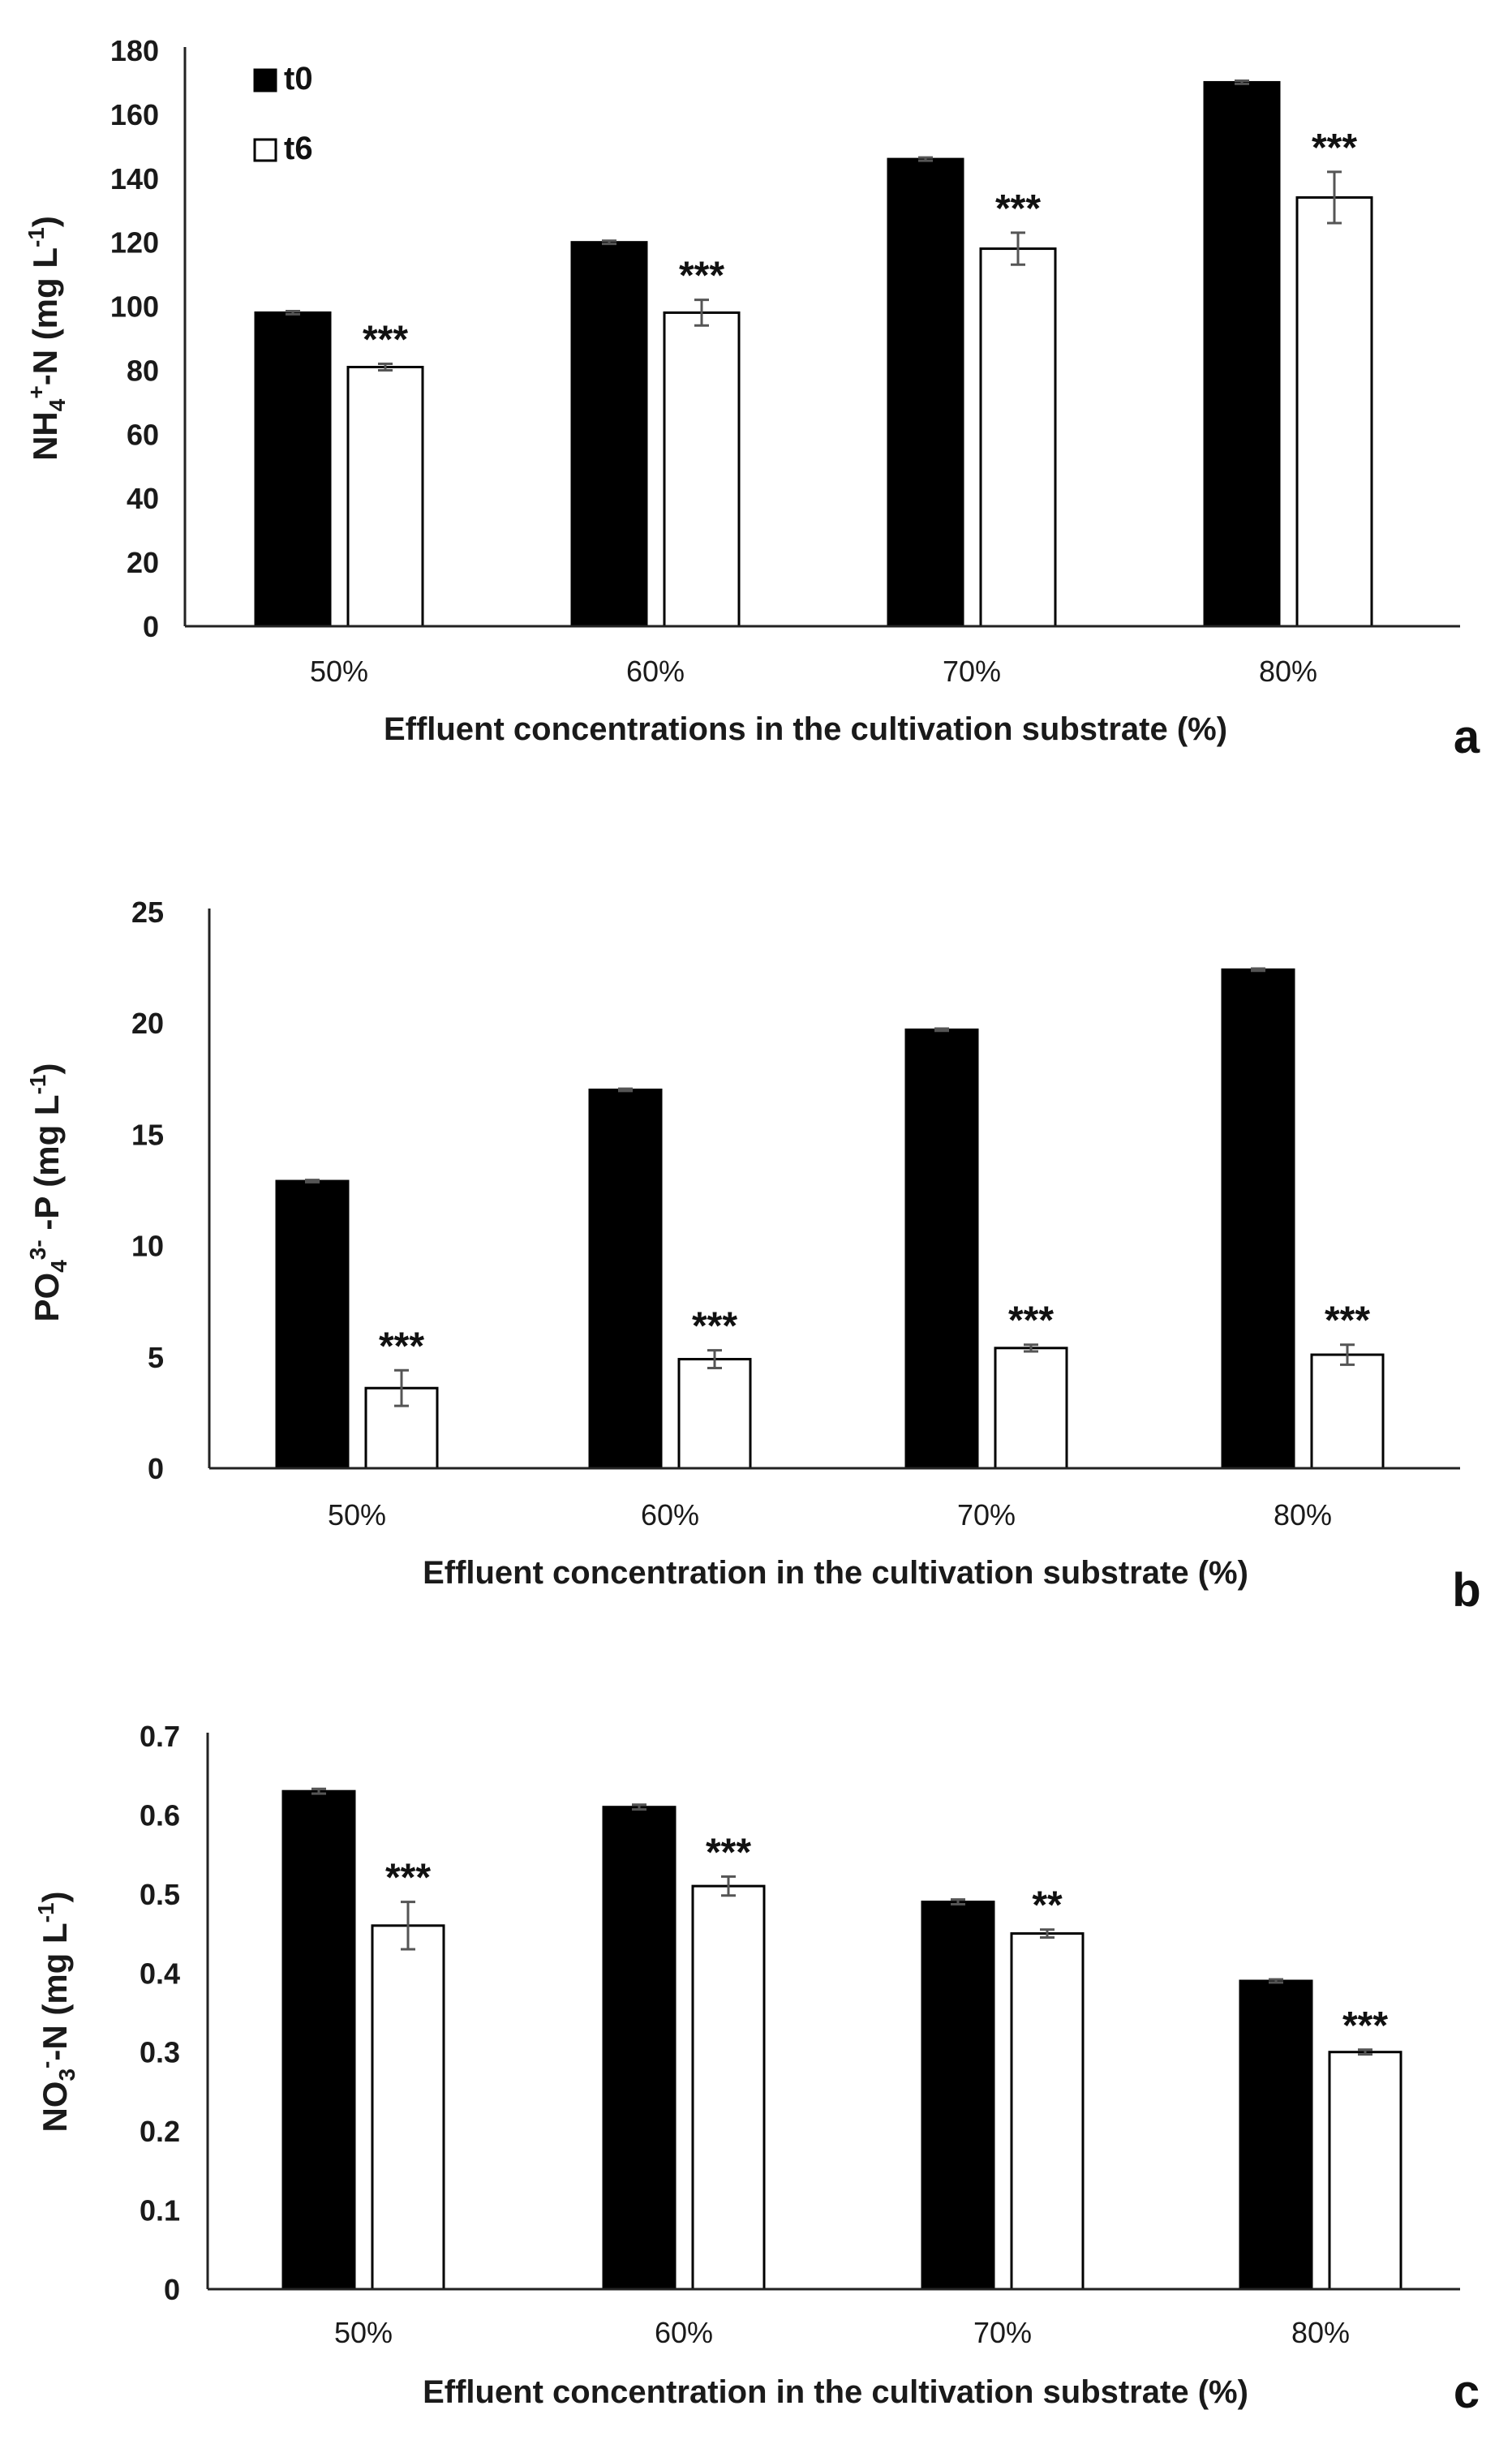 The height and width of the screenshot is (2453, 1512). I want to click on y-axis-label-part: +, so click(36, 392).